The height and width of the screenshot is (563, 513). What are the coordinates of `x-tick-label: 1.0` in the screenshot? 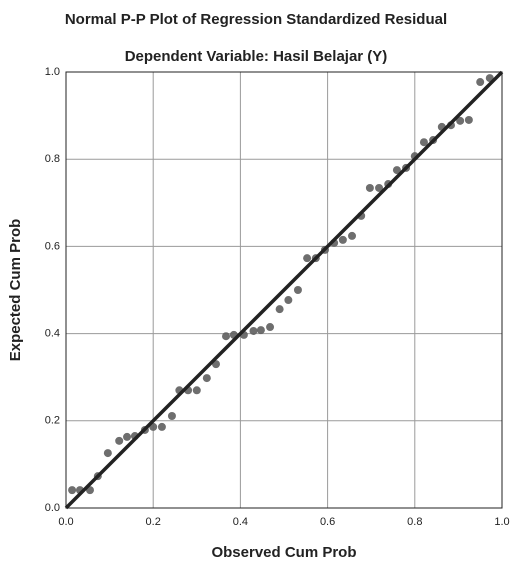 It's located at (501, 522).